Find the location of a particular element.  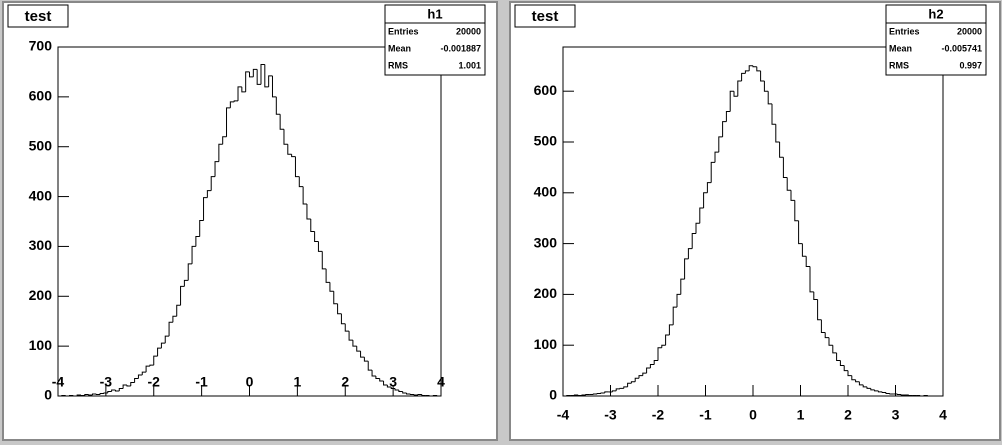

stats-value: -0.005741 is located at coordinates (961, 48).